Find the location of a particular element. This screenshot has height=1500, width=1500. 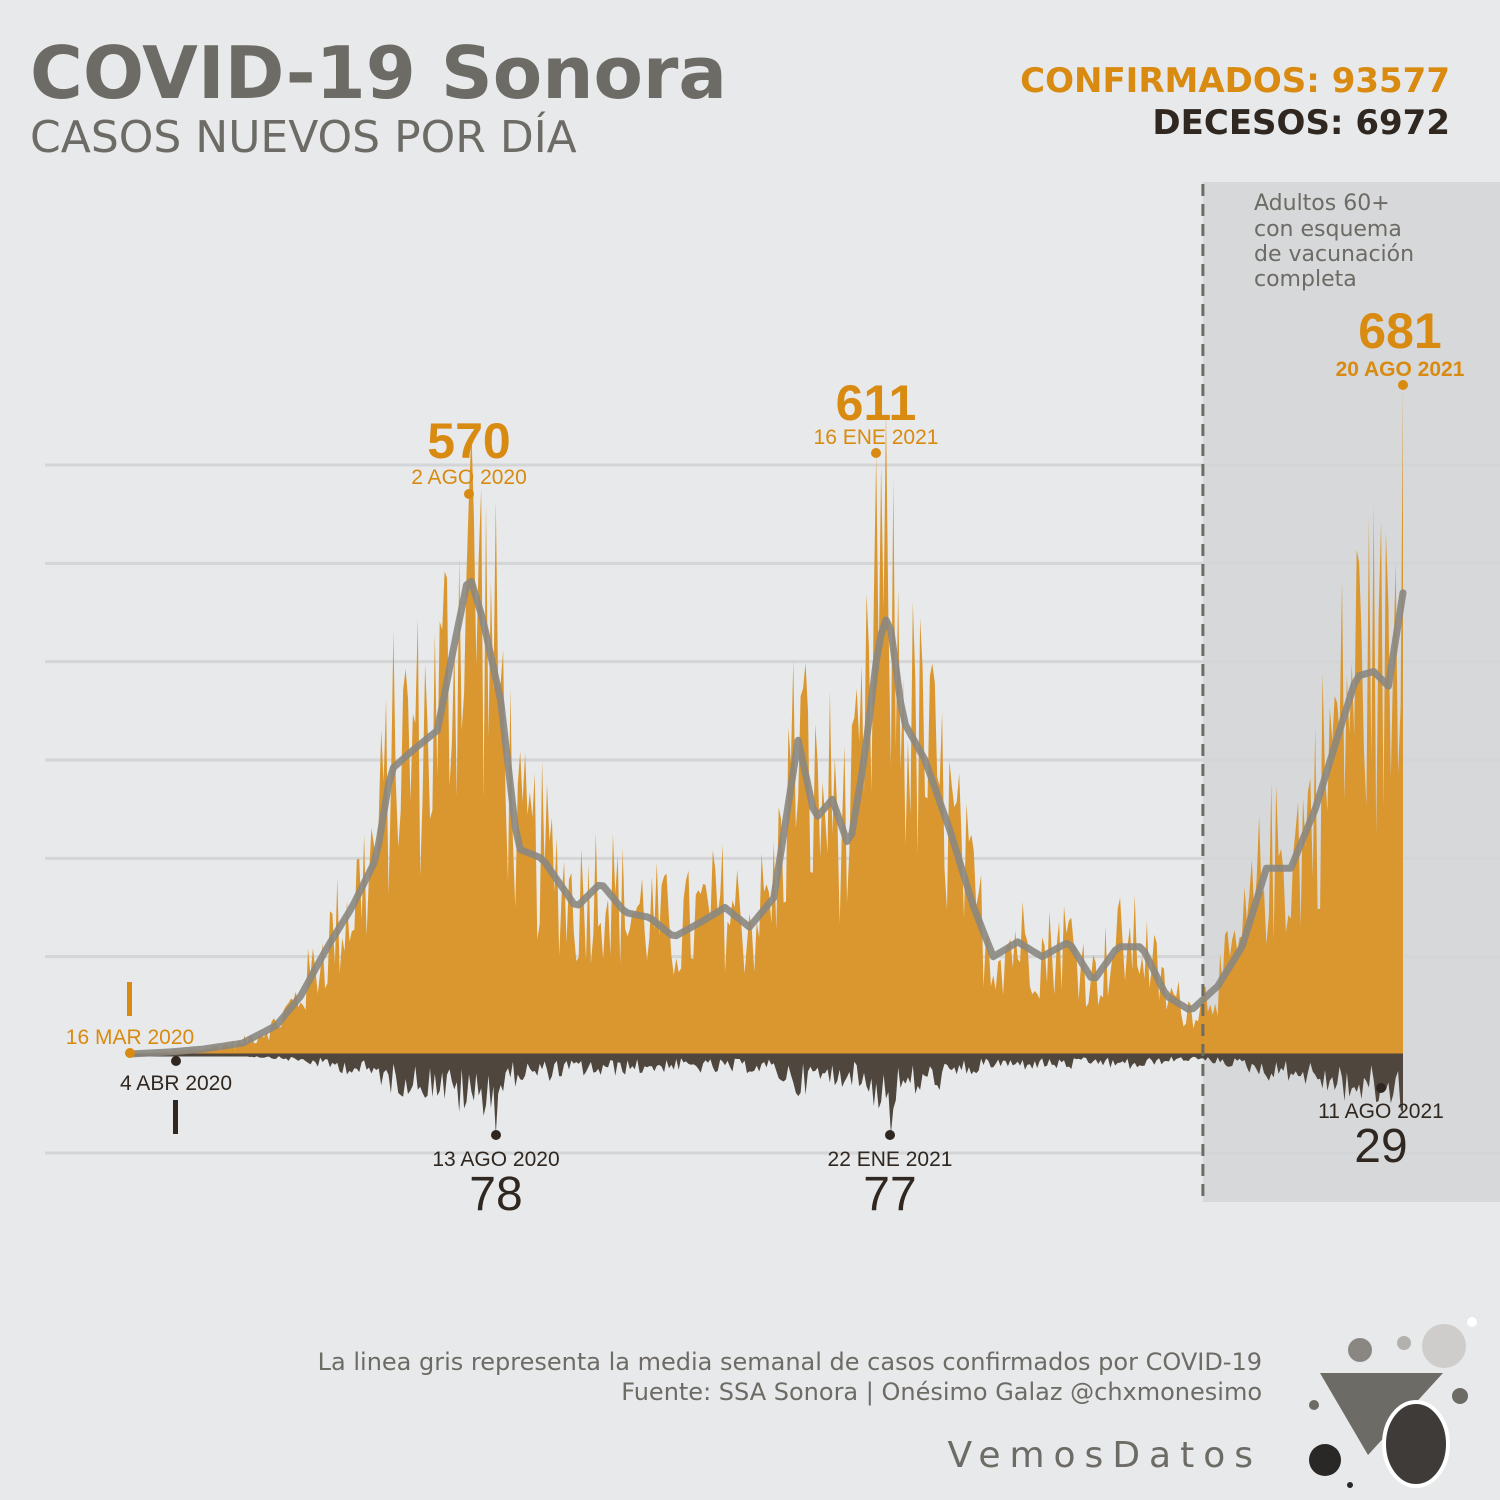

peak2-deaths-date: 22 ENE 2021 is located at coordinates (890, 1159).